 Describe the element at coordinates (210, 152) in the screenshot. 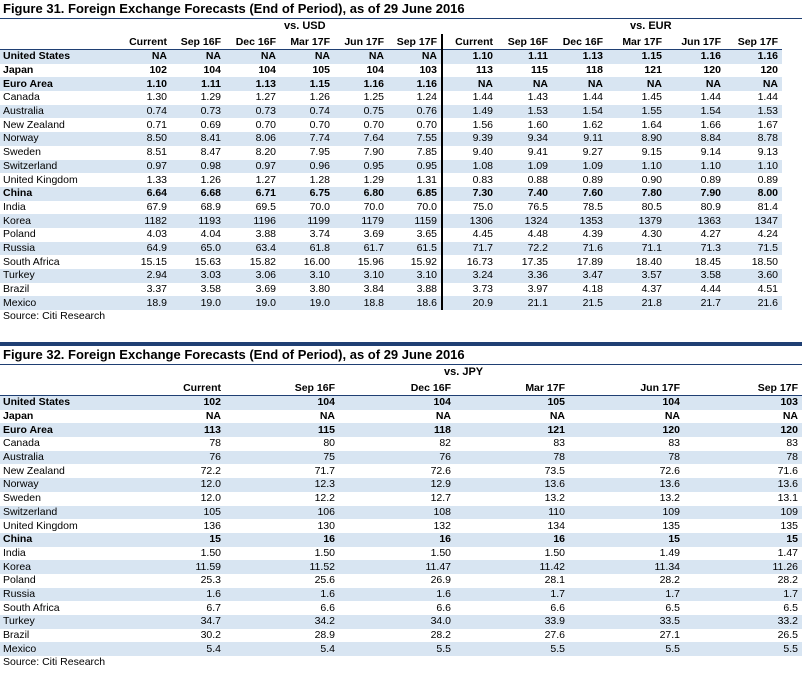

I see `usd-value: 8.47` at that location.